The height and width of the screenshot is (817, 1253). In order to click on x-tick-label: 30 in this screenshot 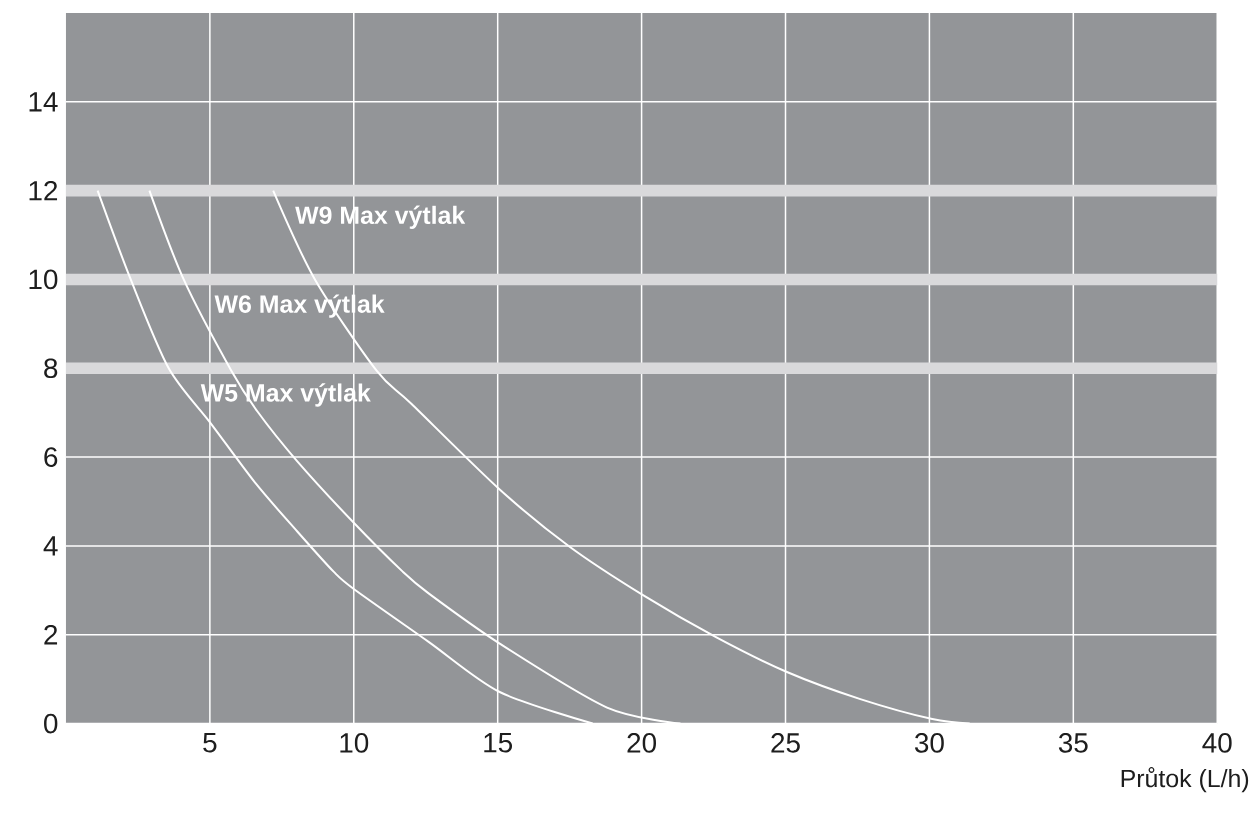, I will do `click(929, 742)`.